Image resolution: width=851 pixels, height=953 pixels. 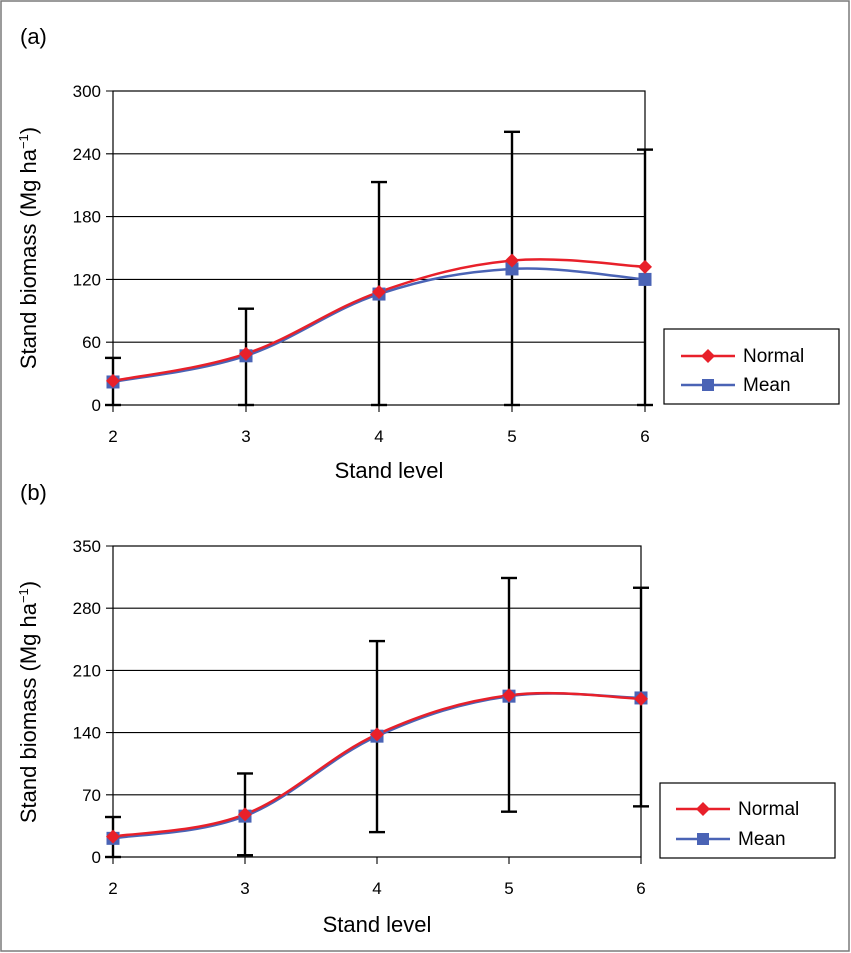 What do you see at coordinates (87, 733) in the screenshot?
I see `panel-b-y-tick-label: 140` at bounding box center [87, 733].